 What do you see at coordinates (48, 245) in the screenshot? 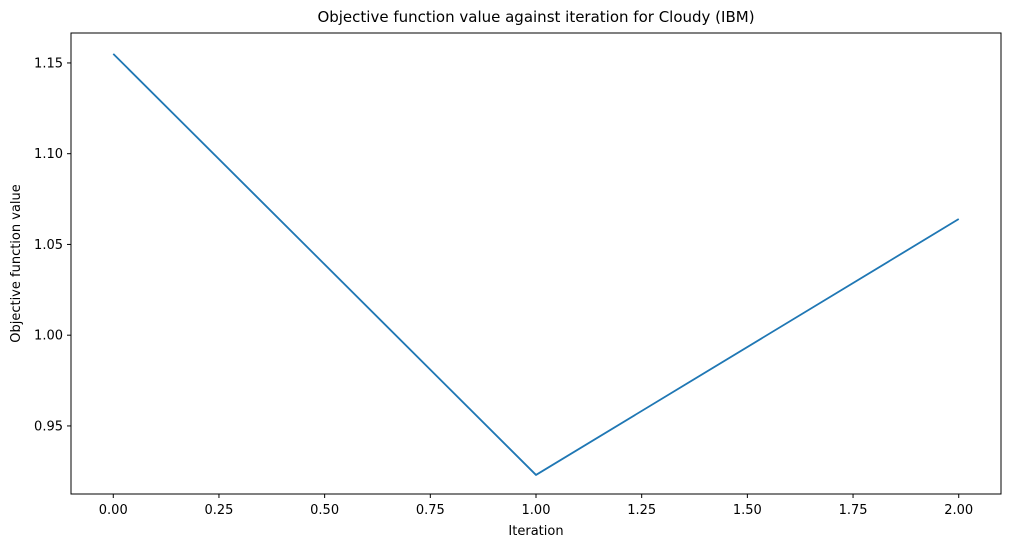
I see `y-tick-label: 1.05` at bounding box center [48, 245].